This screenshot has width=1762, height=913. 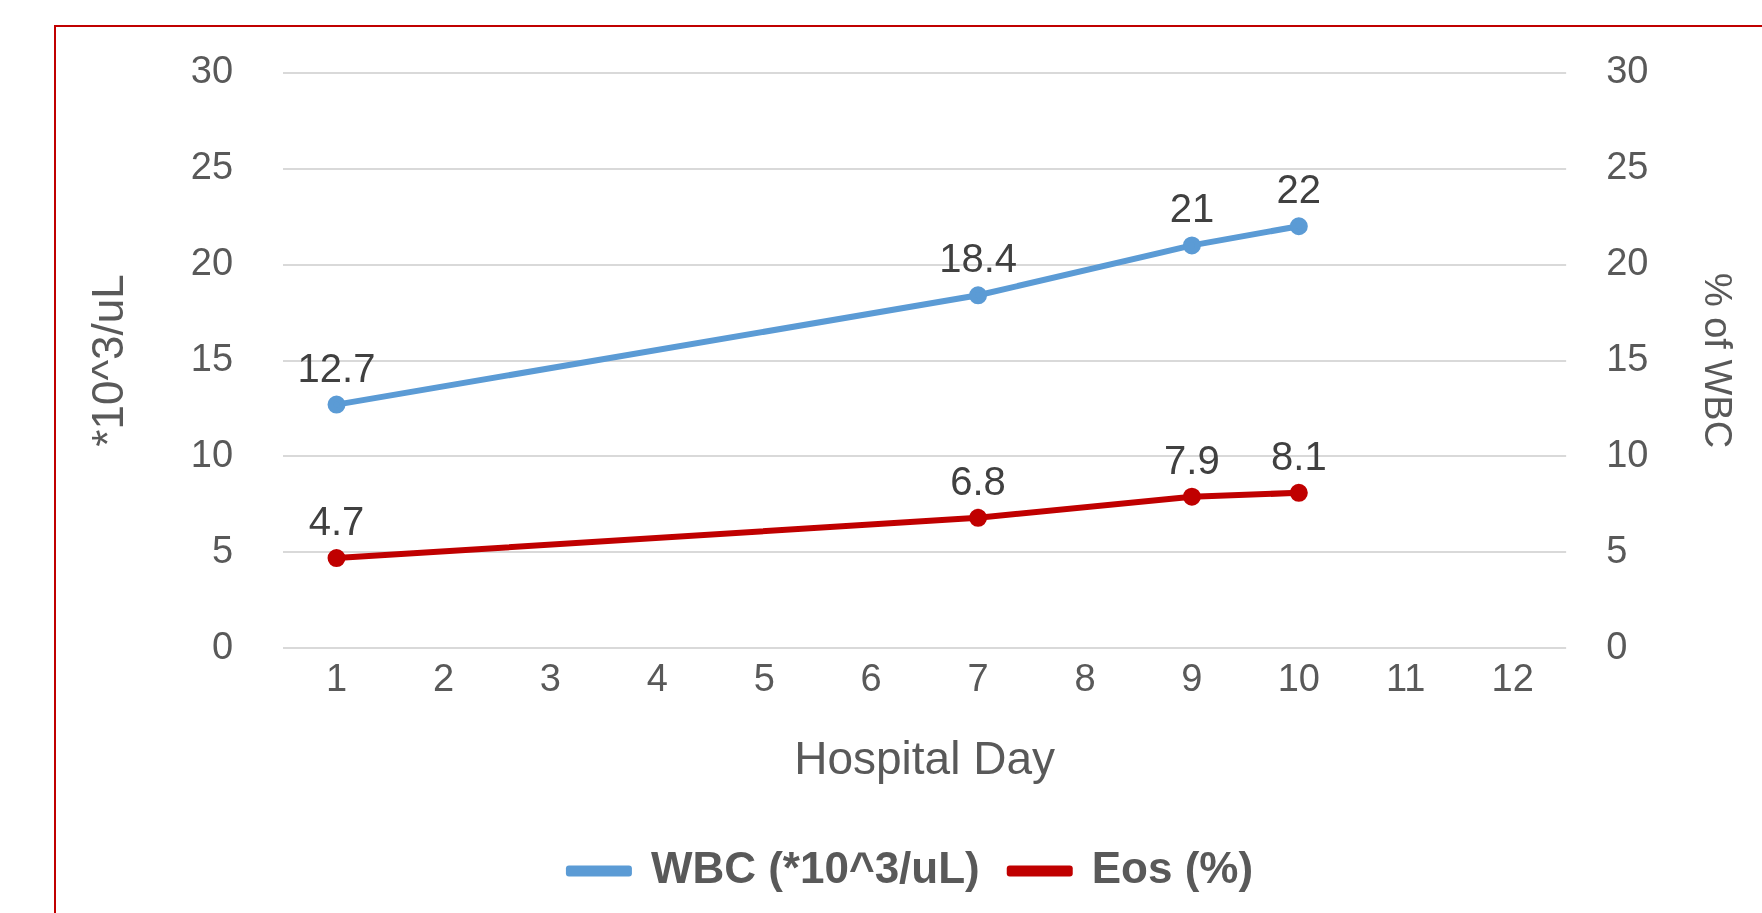 What do you see at coordinates (978, 678) in the screenshot?
I see `x-tick-label: 7` at bounding box center [978, 678].